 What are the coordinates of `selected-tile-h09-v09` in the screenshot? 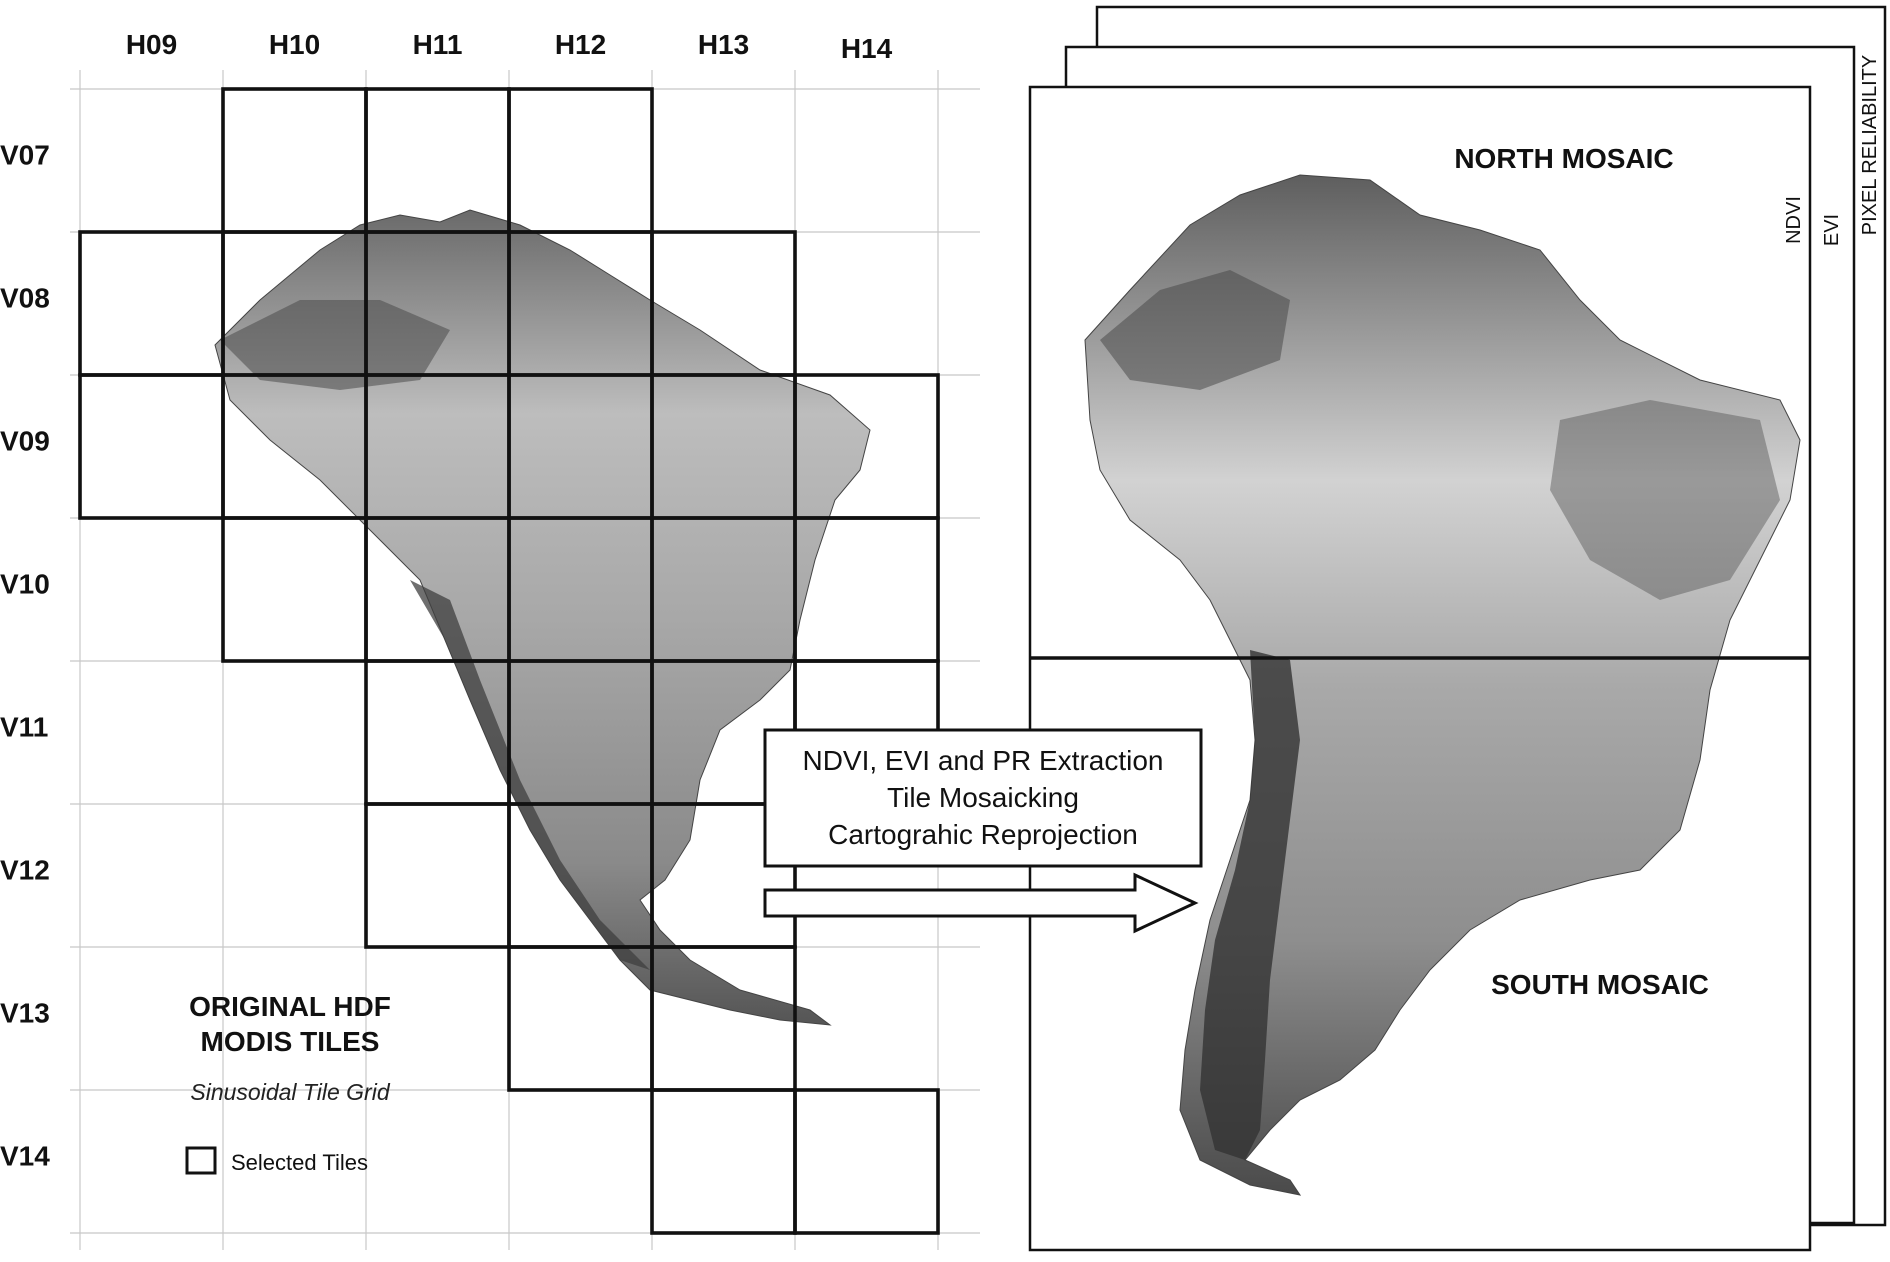 It's located at (151, 446).